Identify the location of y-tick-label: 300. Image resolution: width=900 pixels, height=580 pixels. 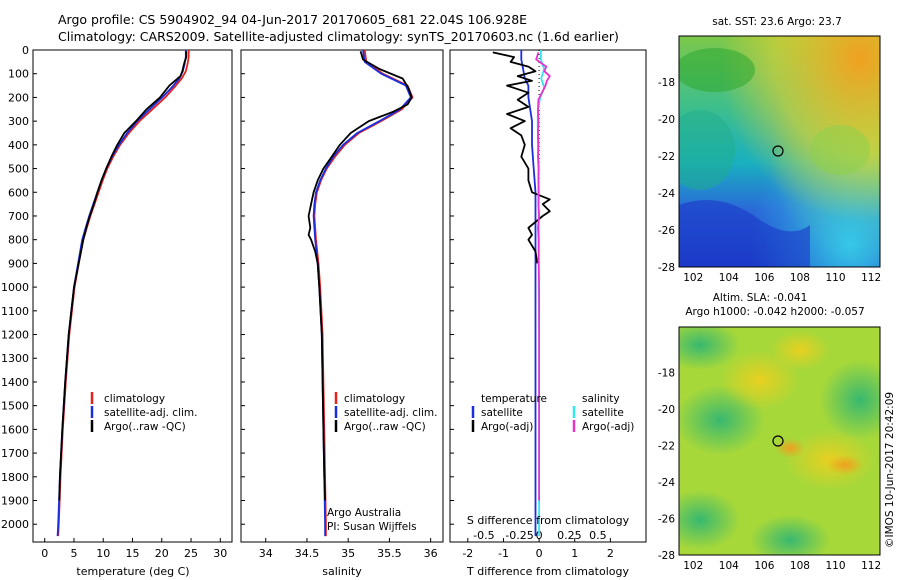
(18, 121).